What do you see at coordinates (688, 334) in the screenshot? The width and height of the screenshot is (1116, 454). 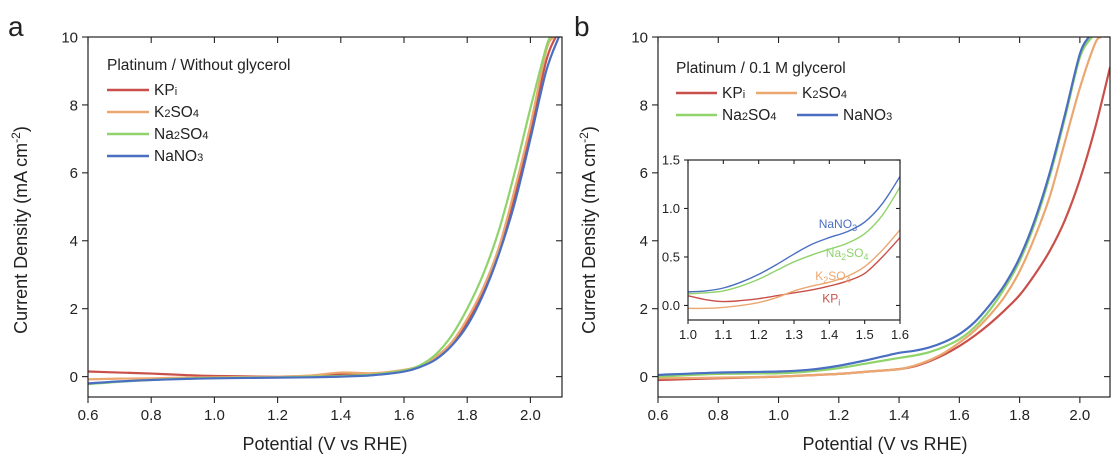 I see `panel-b-inset-xtick-label: 1.0` at bounding box center [688, 334].